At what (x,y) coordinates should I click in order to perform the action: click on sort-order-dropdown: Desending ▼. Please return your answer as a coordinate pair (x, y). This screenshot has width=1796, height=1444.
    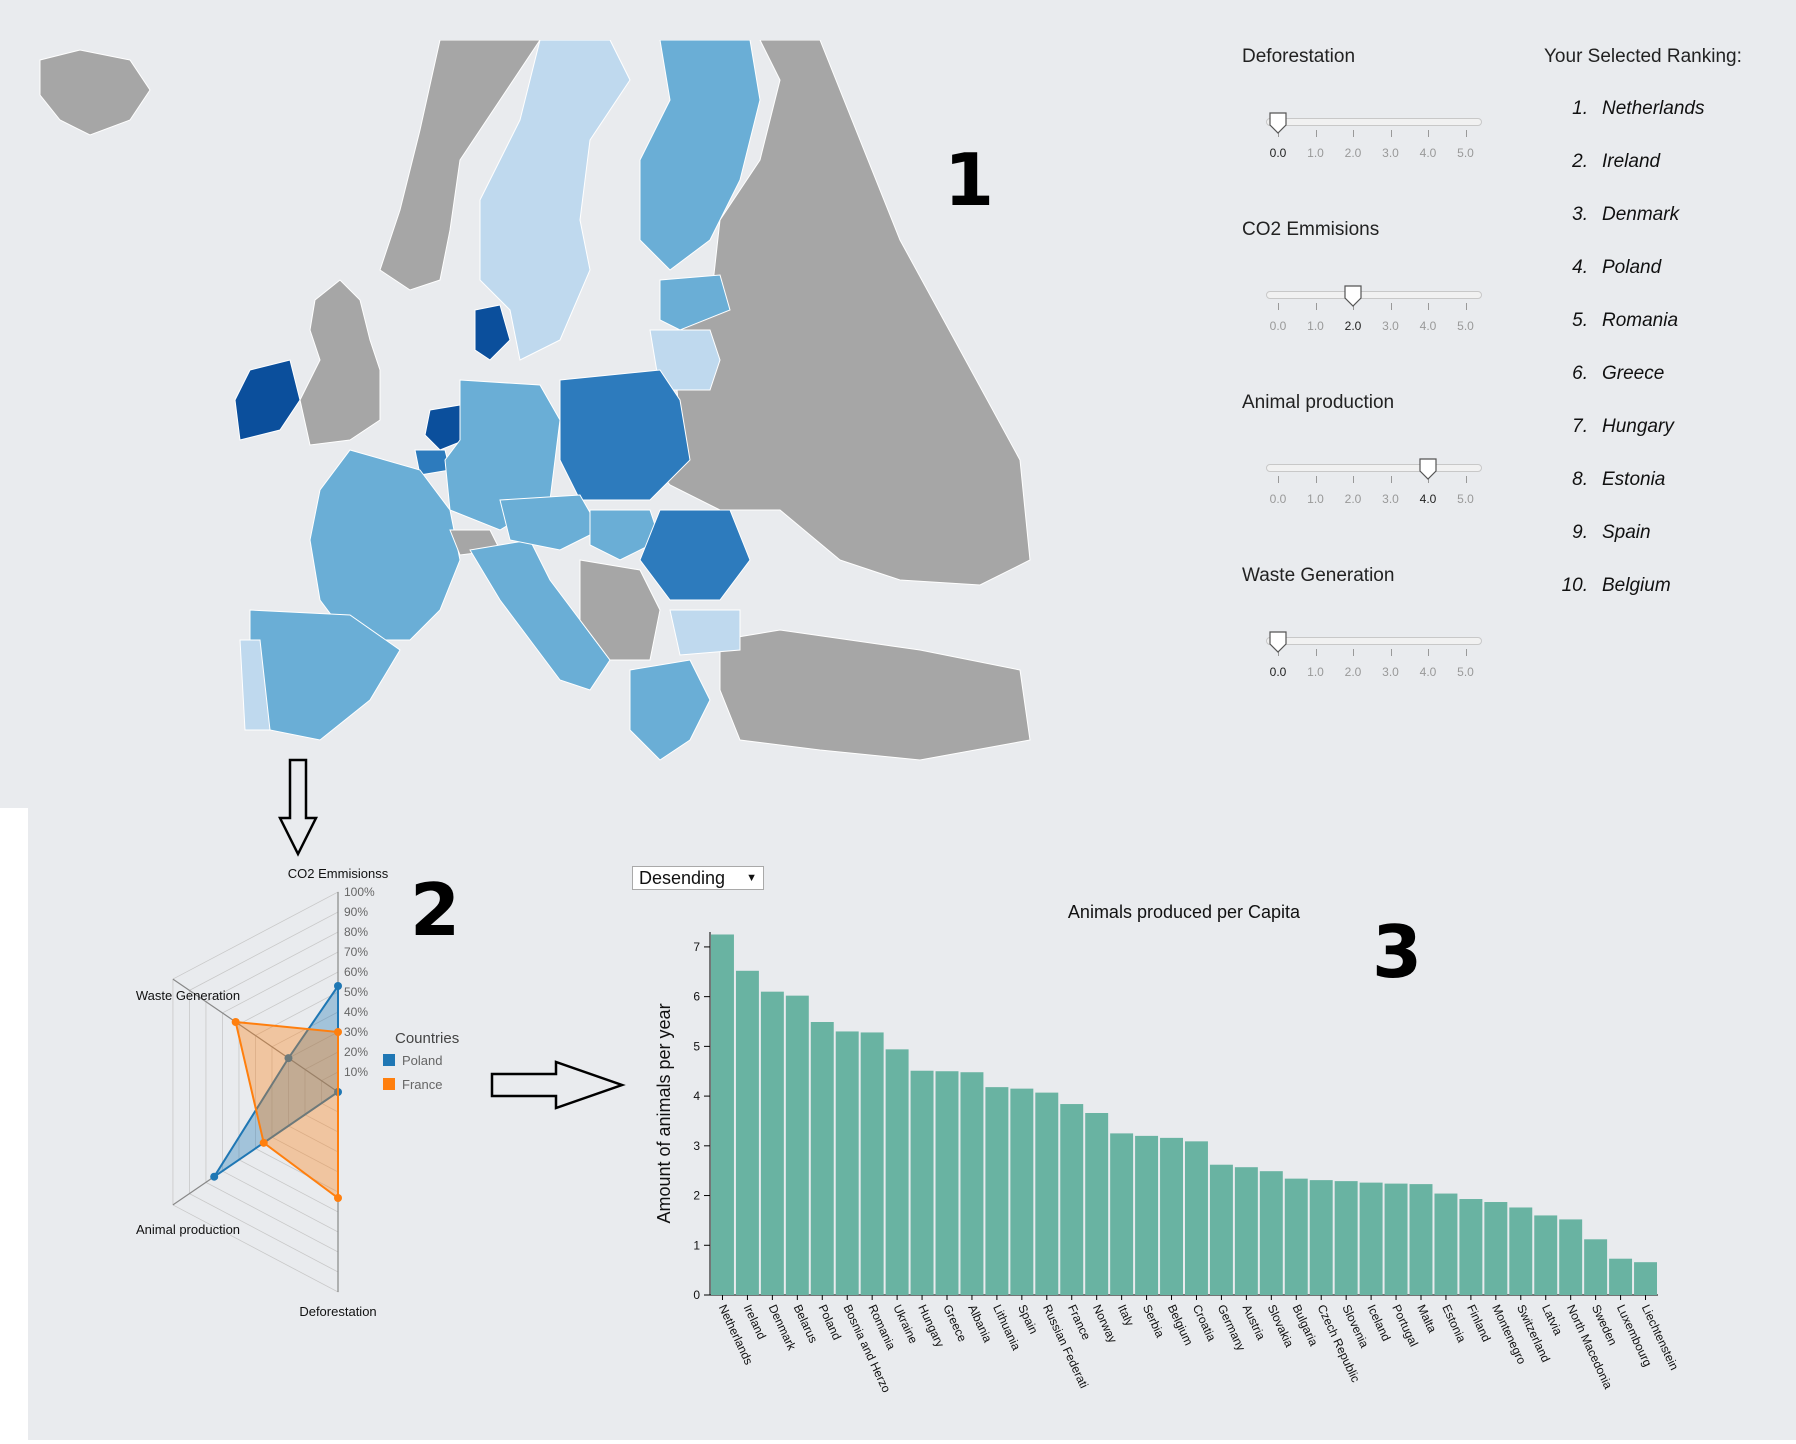
    Looking at the image, I should click on (698, 878).